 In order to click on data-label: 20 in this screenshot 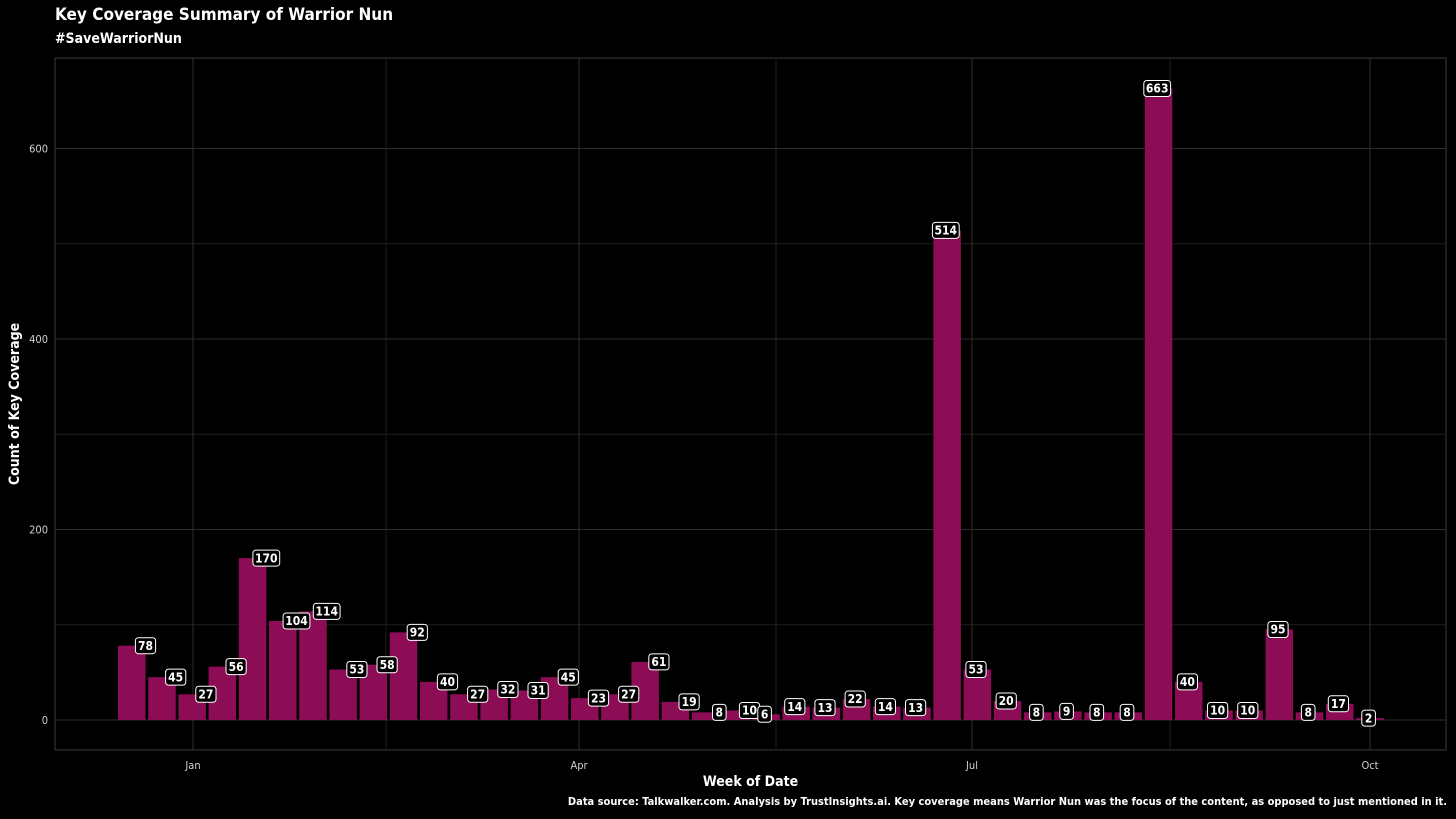, I will do `click(1006, 701)`.